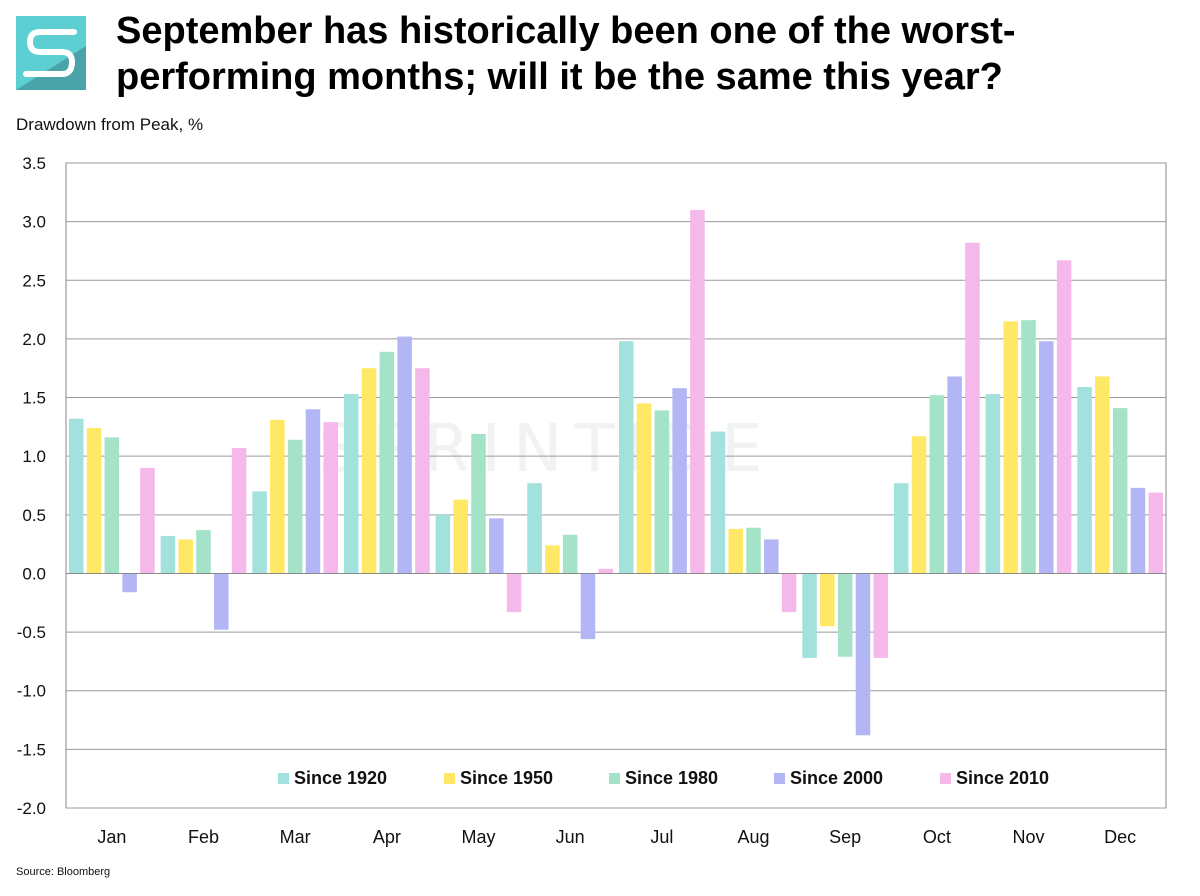 This screenshot has height=896, width=1200. What do you see at coordinates (295, 837) in the screenshot?
I see `x-tick-label: Mar` at bounding box center [295, 837].